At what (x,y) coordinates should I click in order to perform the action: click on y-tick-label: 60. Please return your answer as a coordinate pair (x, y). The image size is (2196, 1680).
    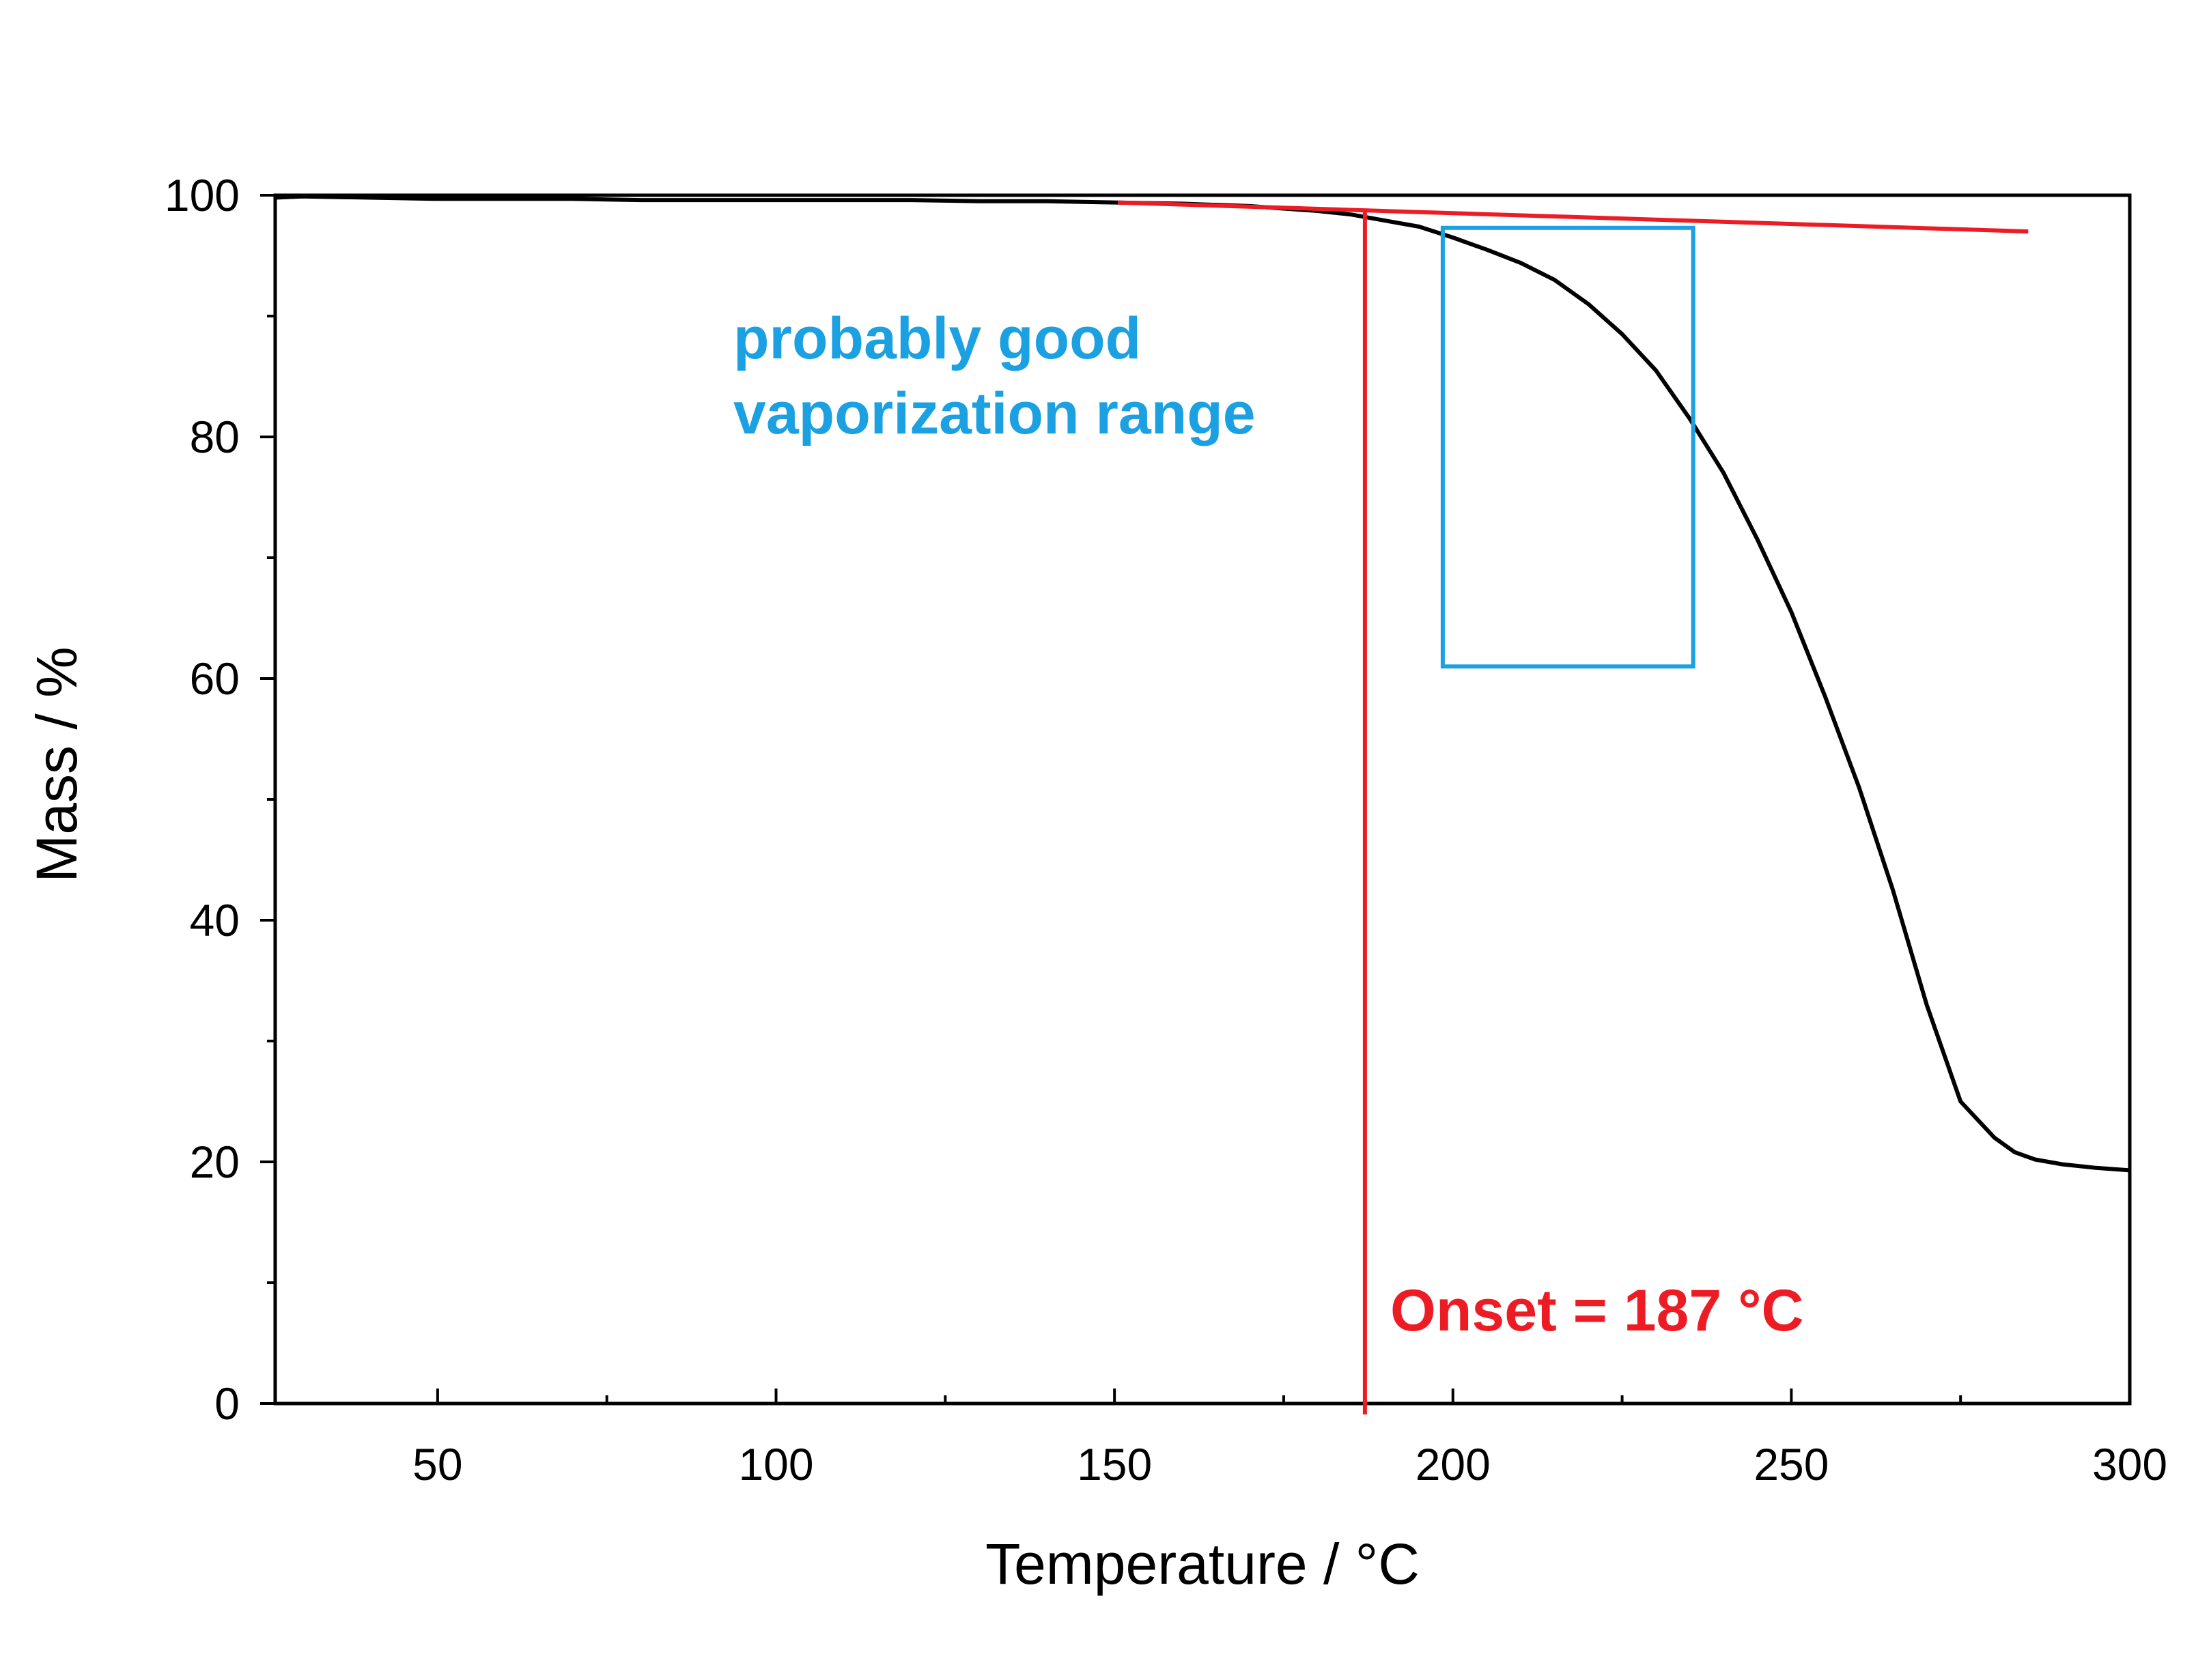
    Looking at the image, I should click on (215, 678).